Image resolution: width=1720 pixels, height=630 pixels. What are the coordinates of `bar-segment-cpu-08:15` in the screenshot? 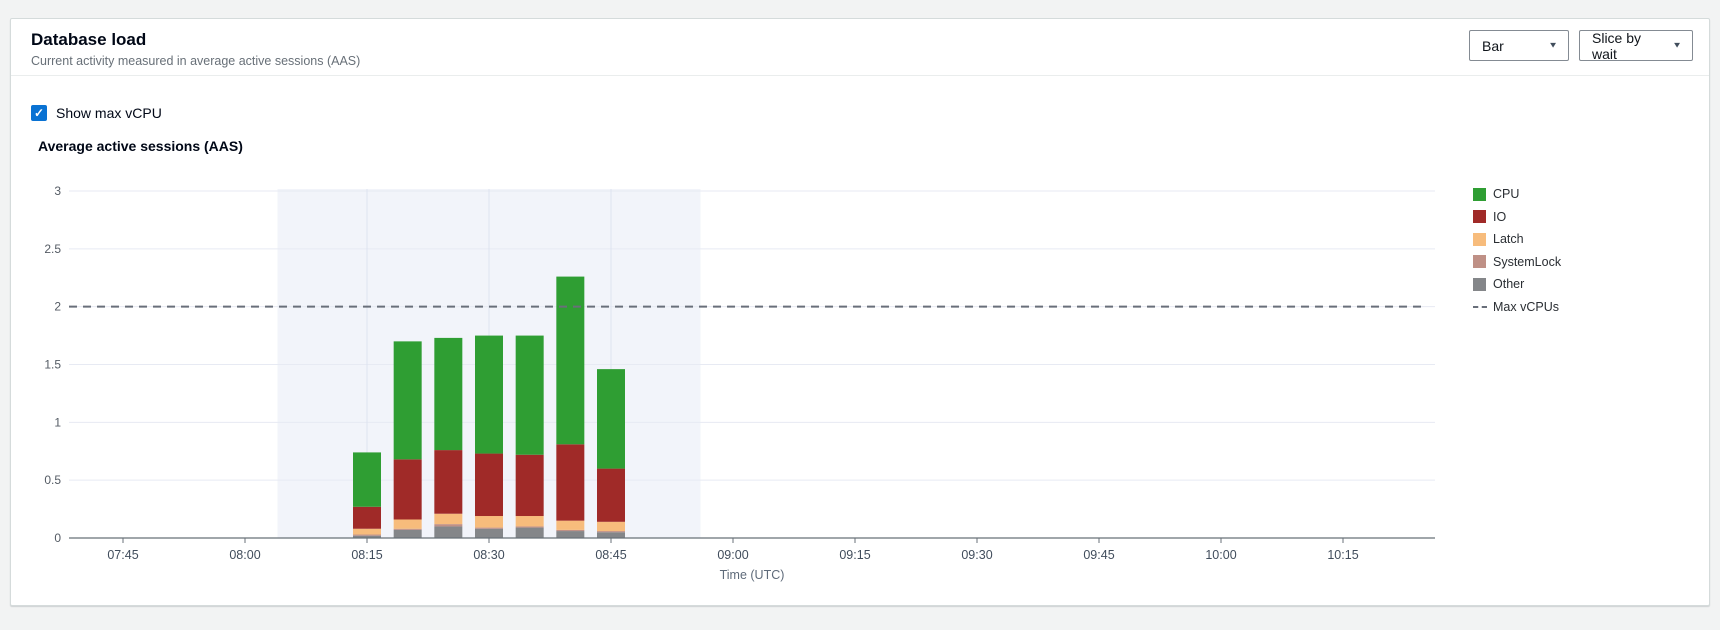 It's located at (367, 479).